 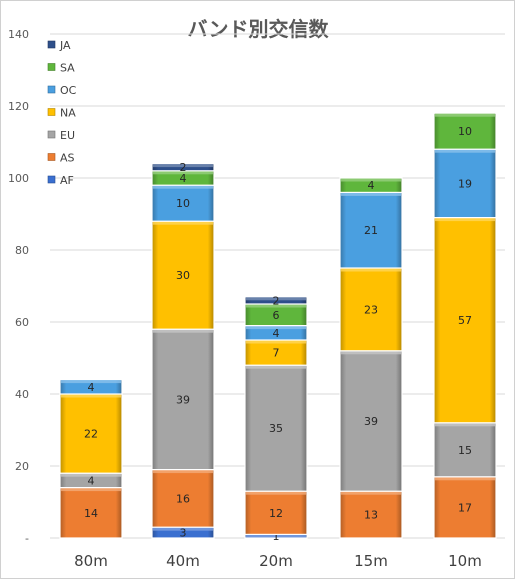 I want to click on data-label: 57, so click(x=465, y=320).